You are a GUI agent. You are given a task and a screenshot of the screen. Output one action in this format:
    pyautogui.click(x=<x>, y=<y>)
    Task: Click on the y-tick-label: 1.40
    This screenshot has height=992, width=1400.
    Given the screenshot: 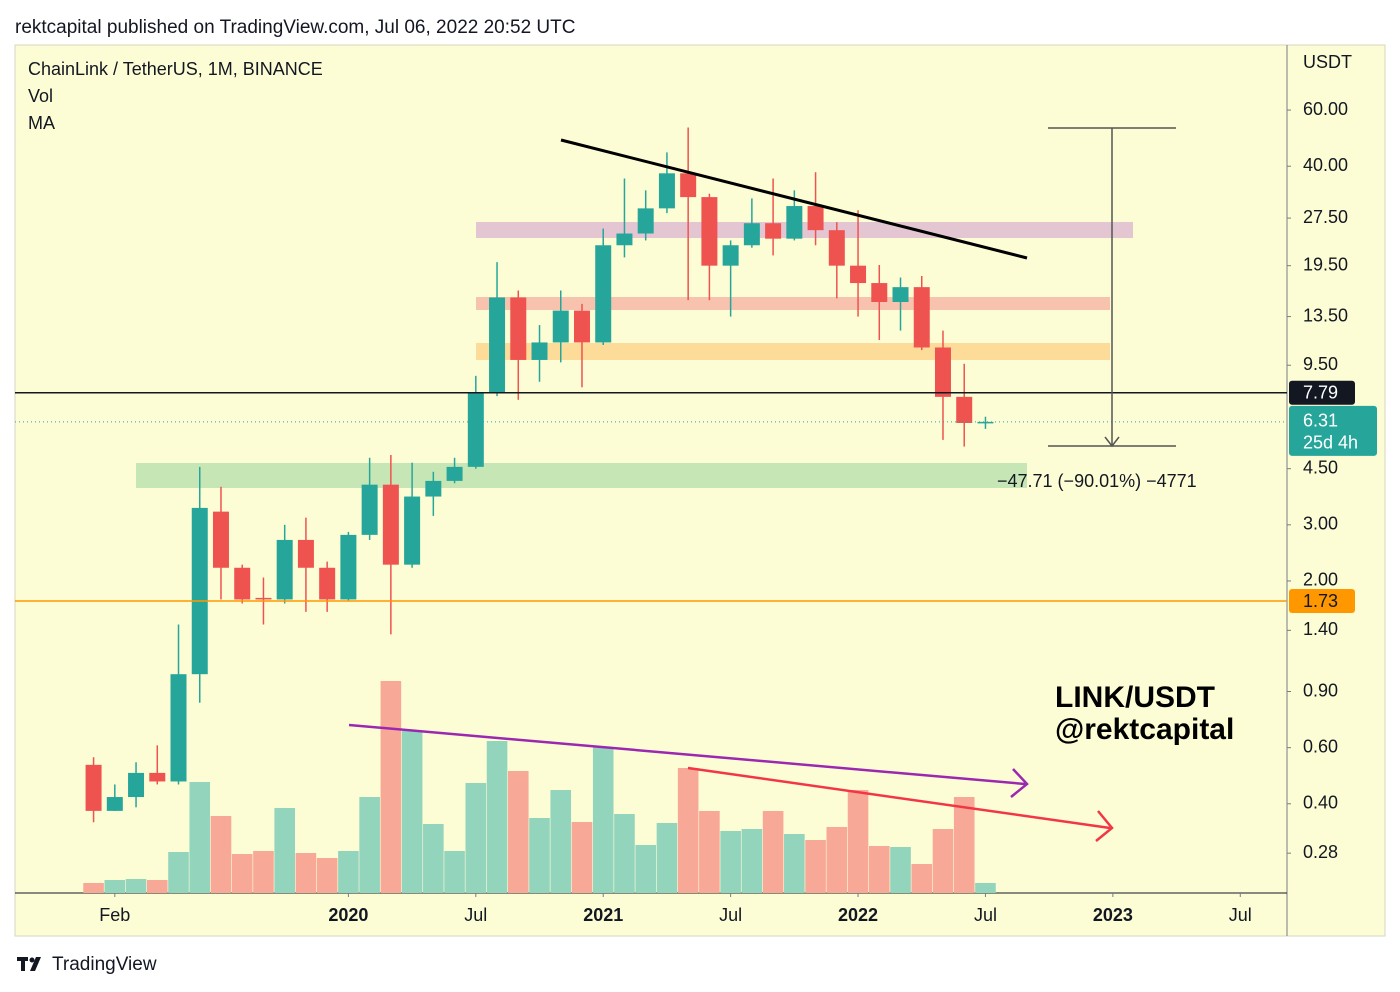 What is the action you would take?
    pyautogui.click(x=1320, y=629)
    